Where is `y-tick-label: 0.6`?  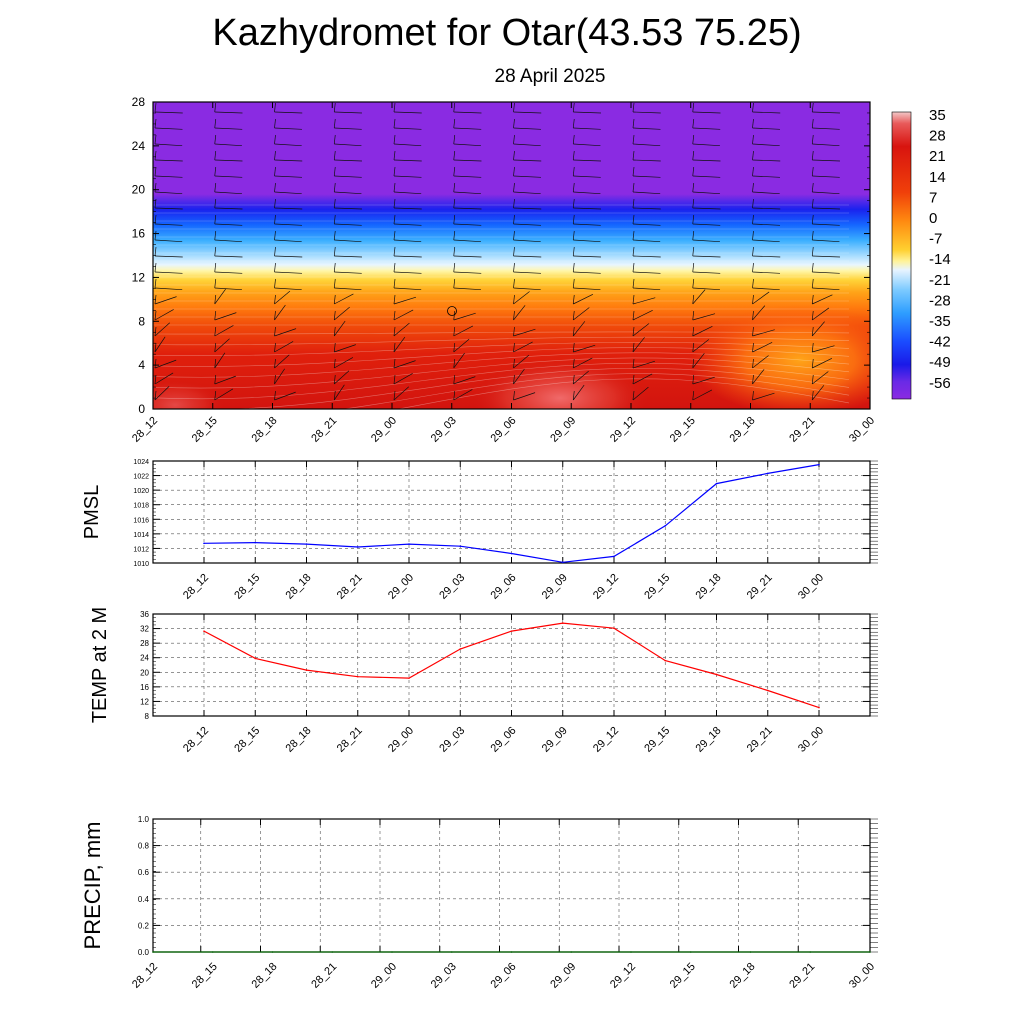
y-tick-label: 0.6 is located at coordinates (144, 872).